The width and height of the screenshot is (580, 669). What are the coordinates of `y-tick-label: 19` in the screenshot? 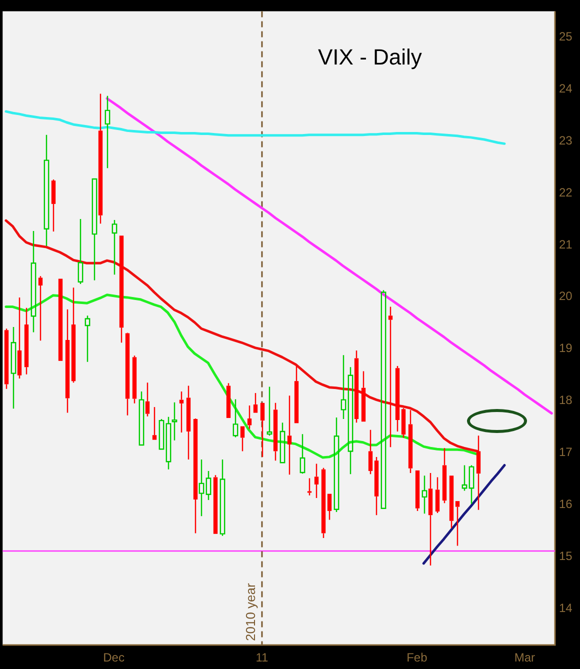 It's located at (566, 348).